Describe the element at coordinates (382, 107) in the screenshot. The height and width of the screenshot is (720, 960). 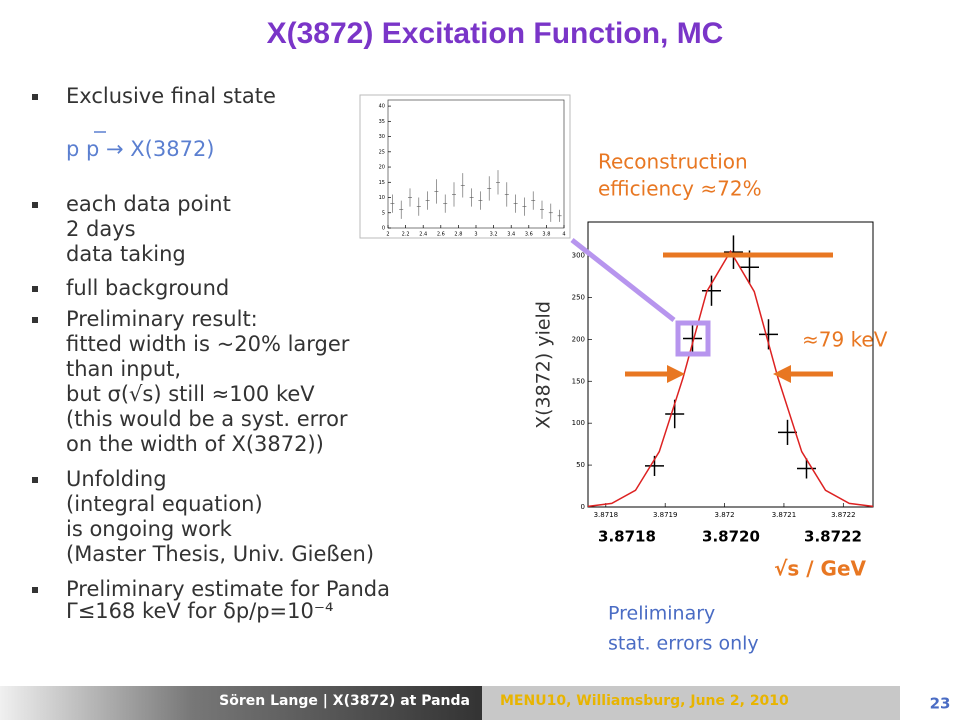
I see `y-tick-label: 40` at that location.